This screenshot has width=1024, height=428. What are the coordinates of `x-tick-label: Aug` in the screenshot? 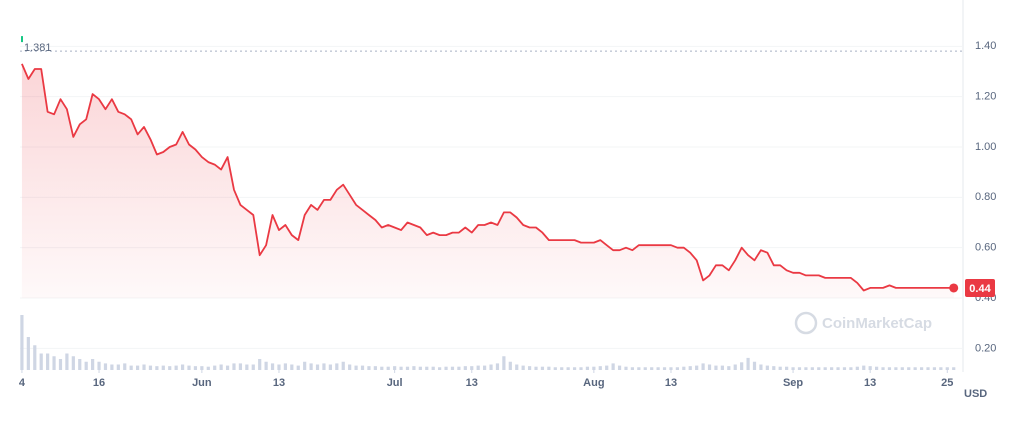 It's located at (593, 383).